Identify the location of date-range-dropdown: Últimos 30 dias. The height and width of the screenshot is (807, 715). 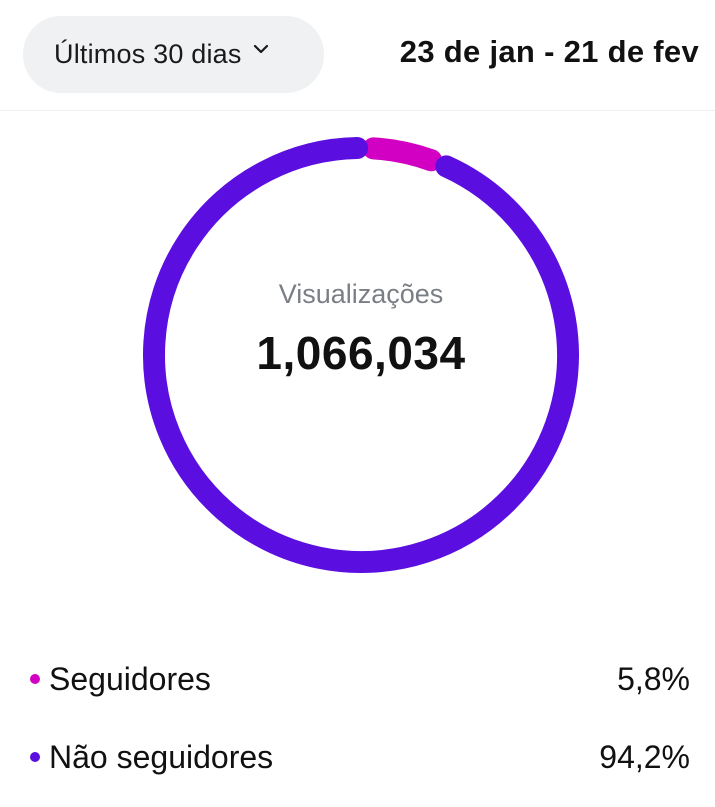
(173, 54).